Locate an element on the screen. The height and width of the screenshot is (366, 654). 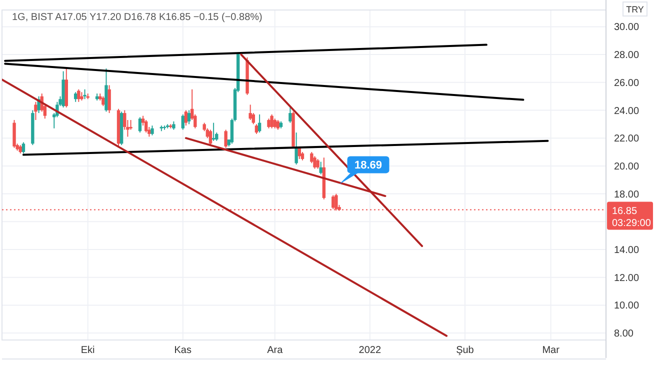
x-tick-label: Ara is located at coordinates (275, 350).